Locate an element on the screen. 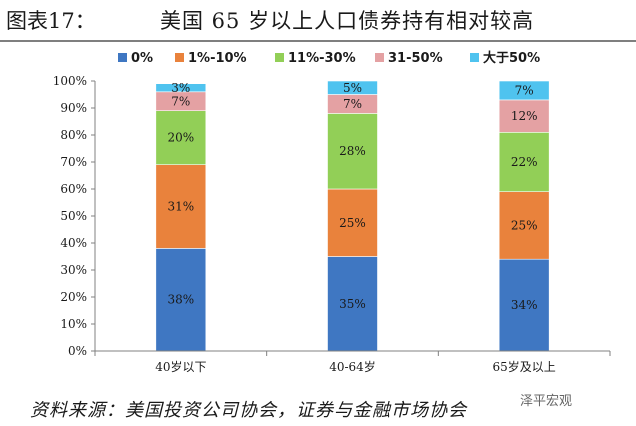 The image size is (636, 426). x-axis: 40岁以下 40-64岁 65岁及以上 is located at coordinates (352, 362).